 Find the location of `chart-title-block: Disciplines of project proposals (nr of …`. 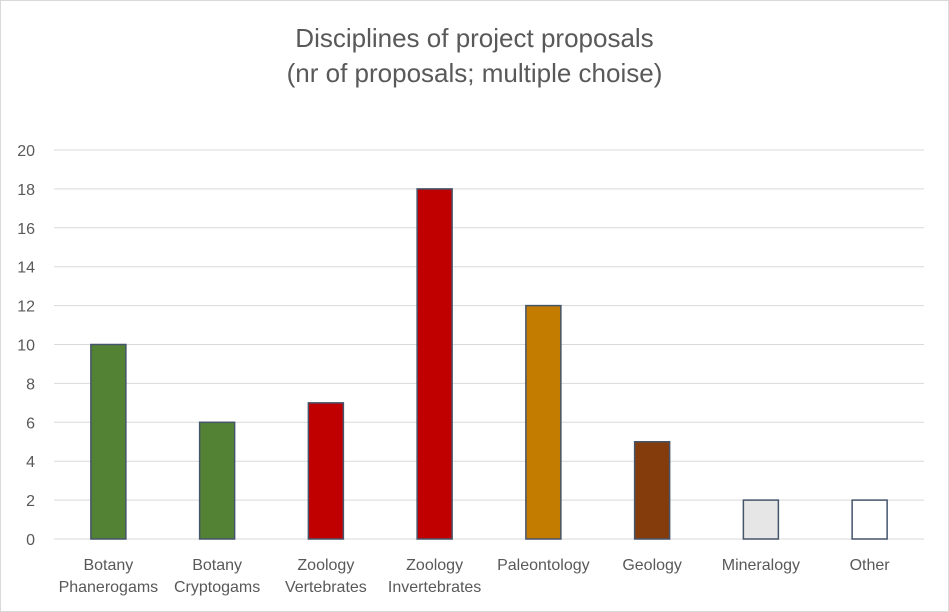

chart-title-block: Disciplines of project proposals (nr of … is located at coordinates (474, 56).